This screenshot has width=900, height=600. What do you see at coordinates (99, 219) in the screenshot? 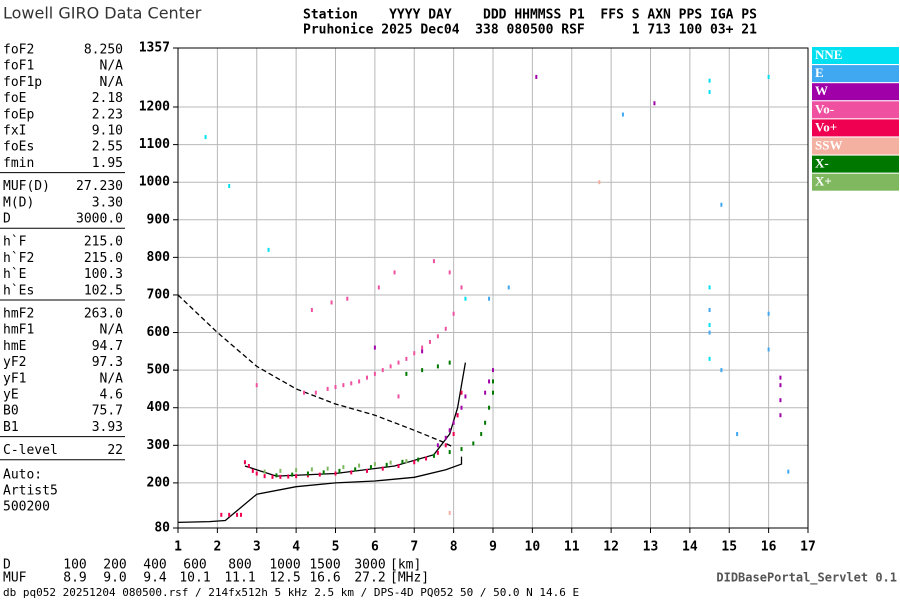
I see `param-value: 3000.0` at bounding box center [99, 219].